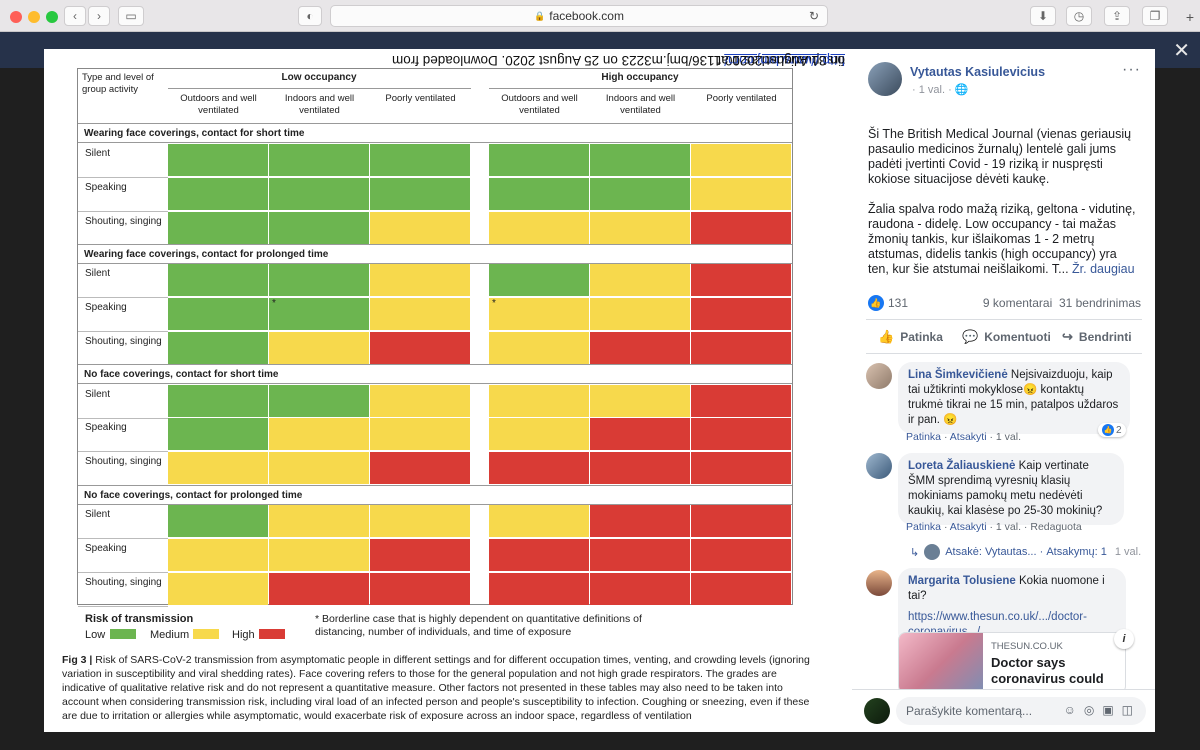  I want to click on back-button: ‹, so click(75, 16).